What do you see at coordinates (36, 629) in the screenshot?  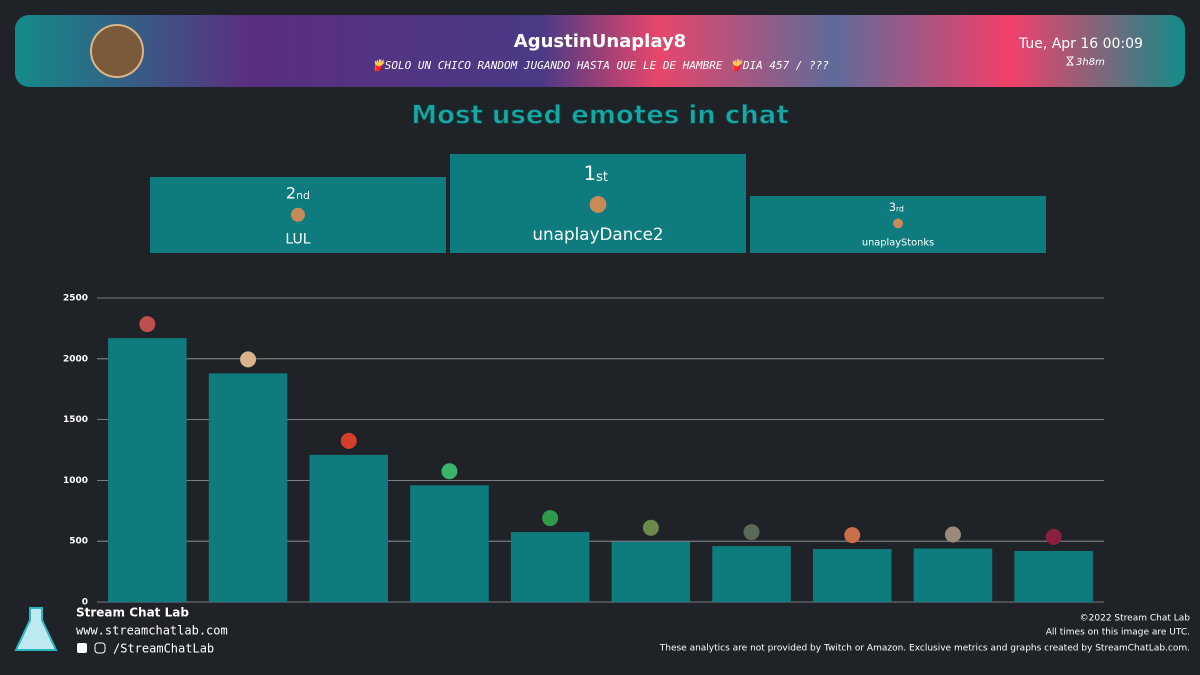 I see `logo` at bounding box center [36, 629].